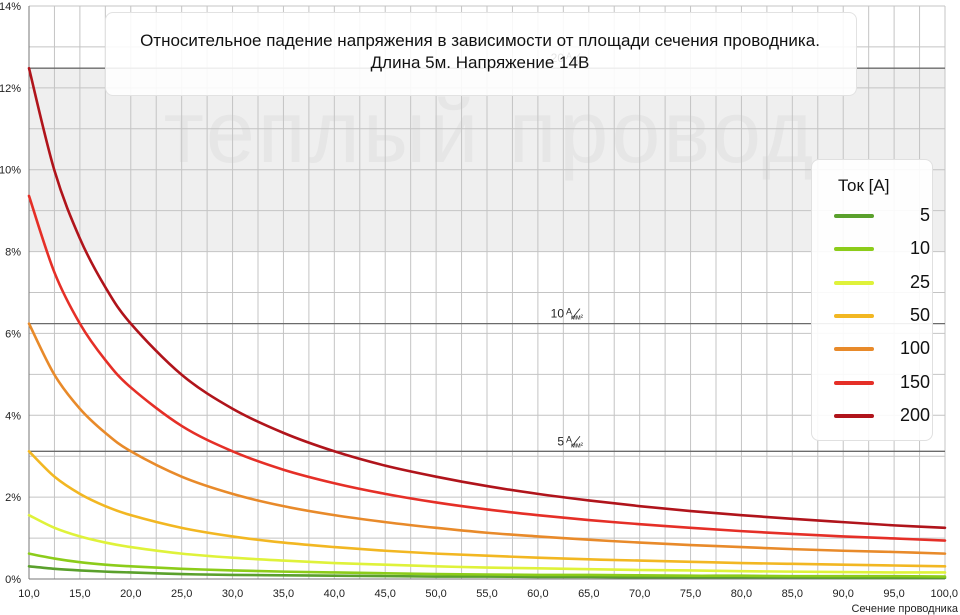 Image resolution: width=960 pixels, height=615 pixels. Describe the element at coordinates (919, 248) in the screenshot. I see `legend-label: 10` at that location.